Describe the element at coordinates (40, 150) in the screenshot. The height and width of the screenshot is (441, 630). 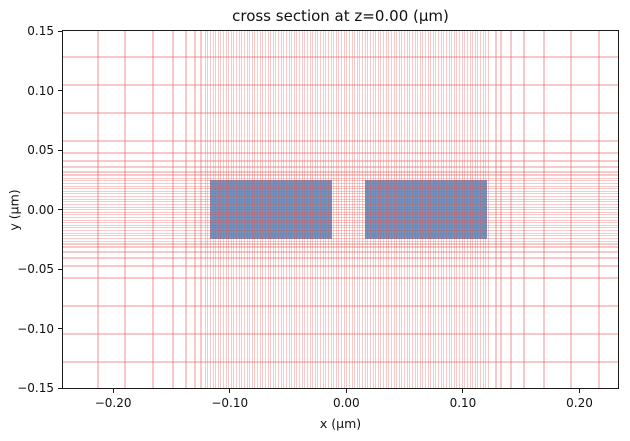
I see `y-tick-label: 0.05` at that location.